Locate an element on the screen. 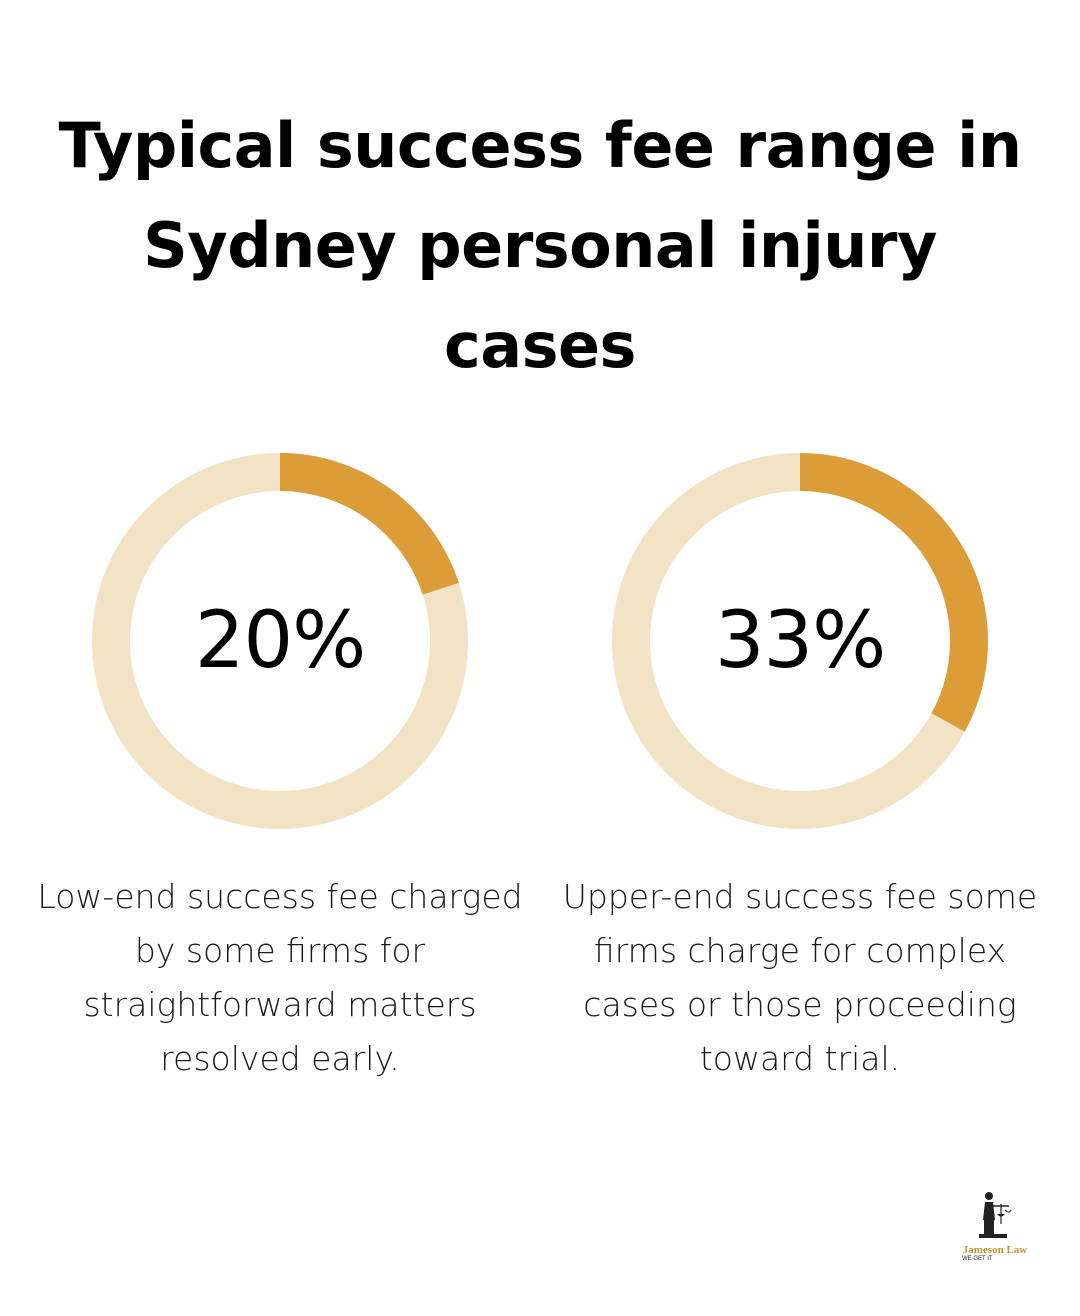 The width and height of the screenshot is (1080, 1316). donut-svg-low-end is located at coordinates (280, 641).